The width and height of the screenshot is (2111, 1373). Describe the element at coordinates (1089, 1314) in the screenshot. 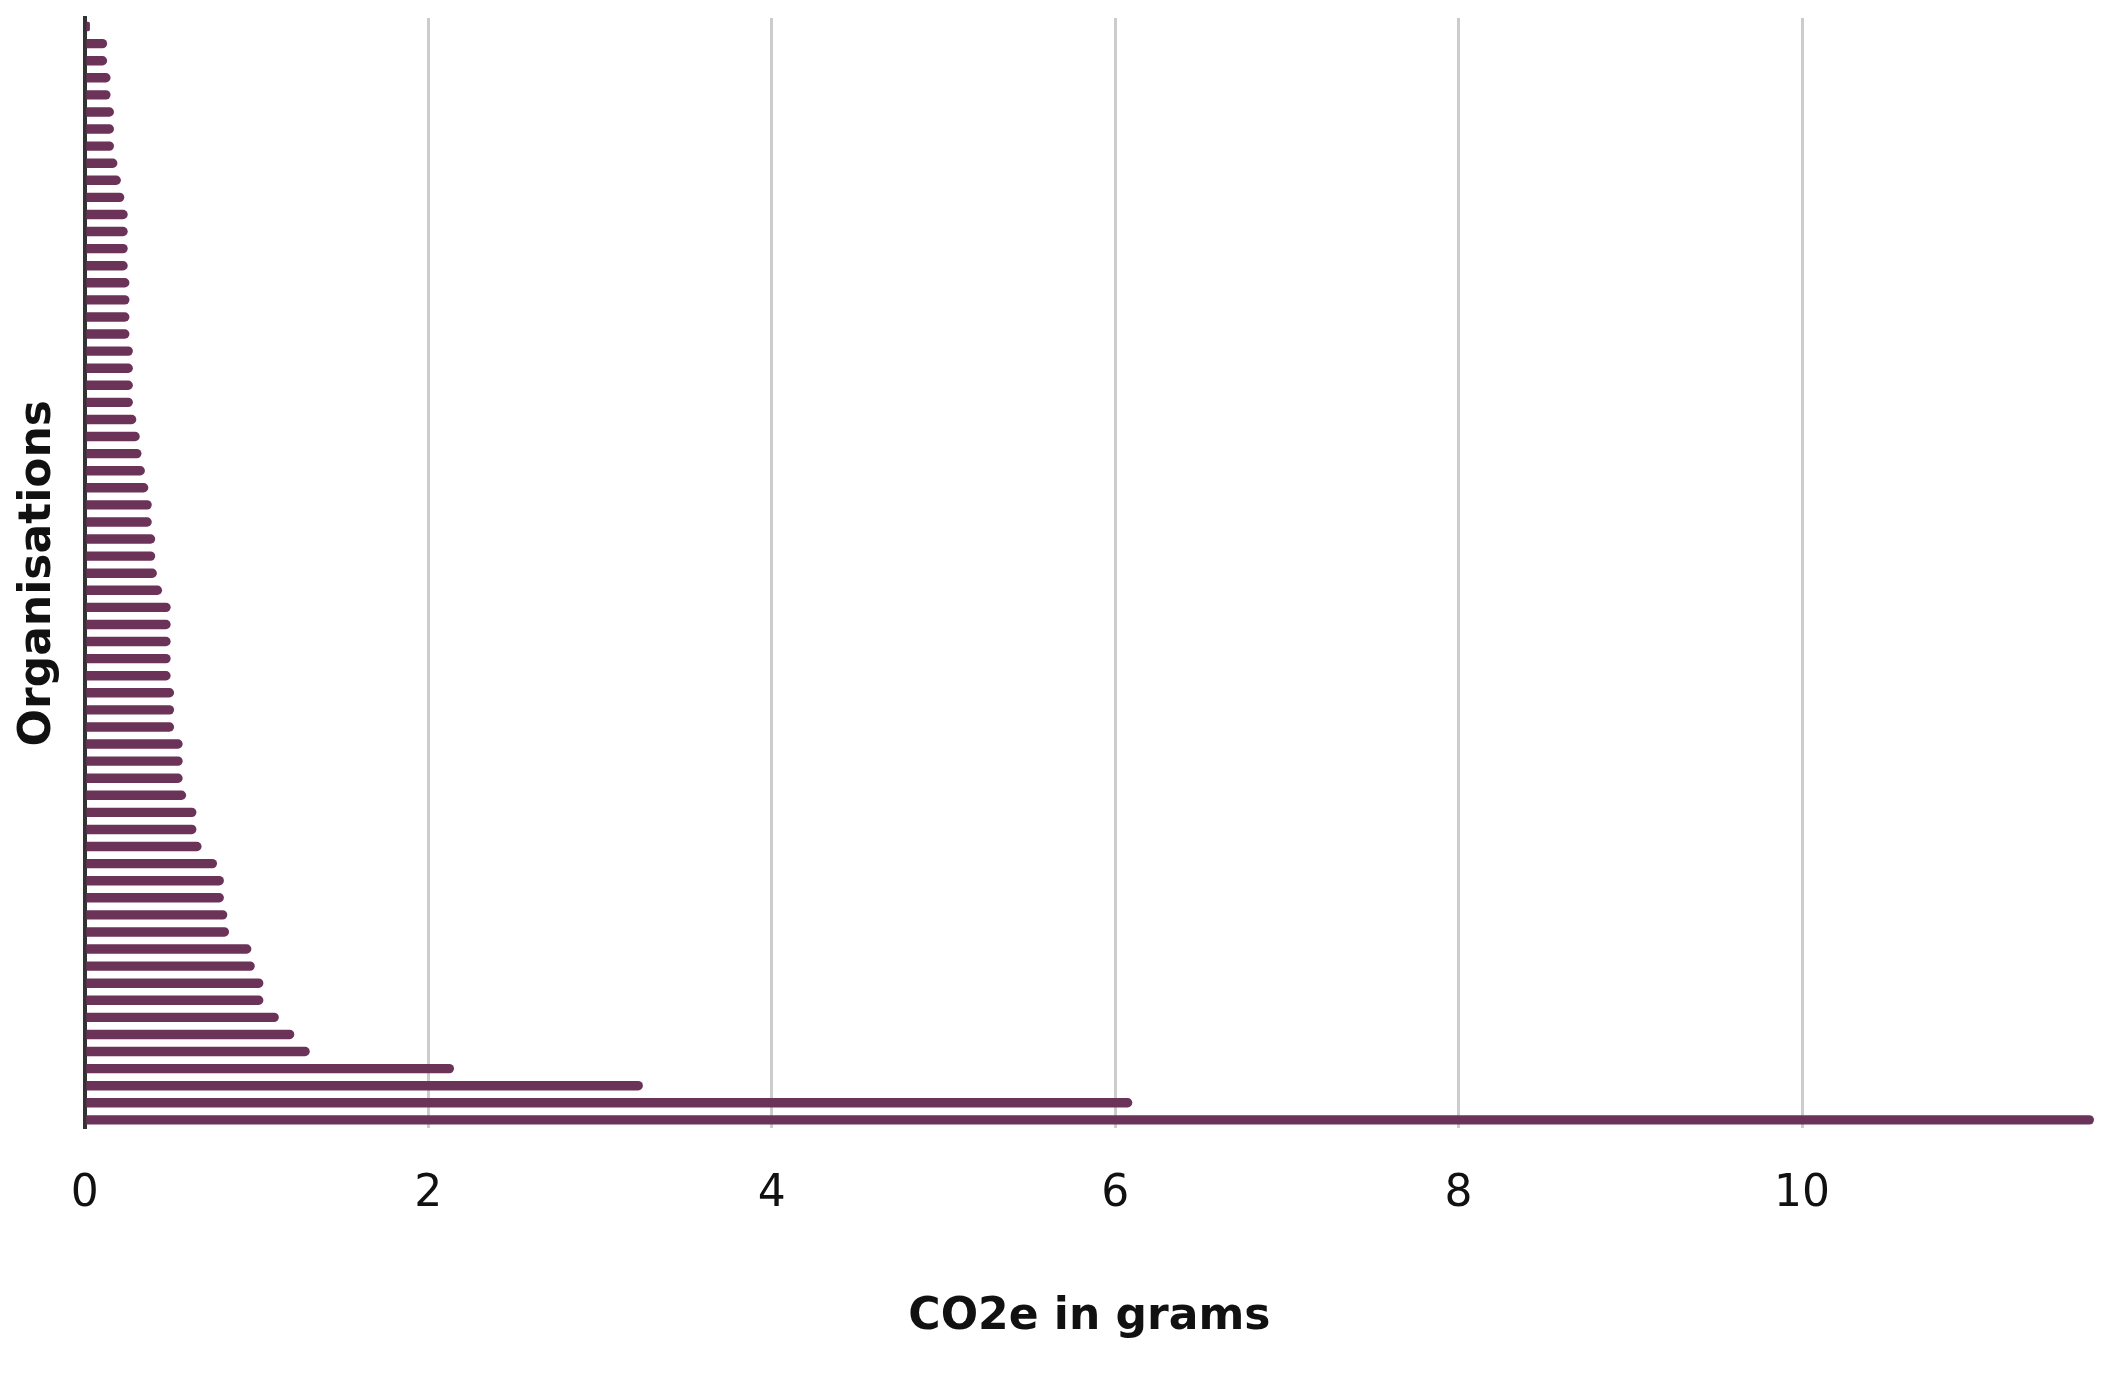

I see `x-axis-title: CO2e in grams` at that location.